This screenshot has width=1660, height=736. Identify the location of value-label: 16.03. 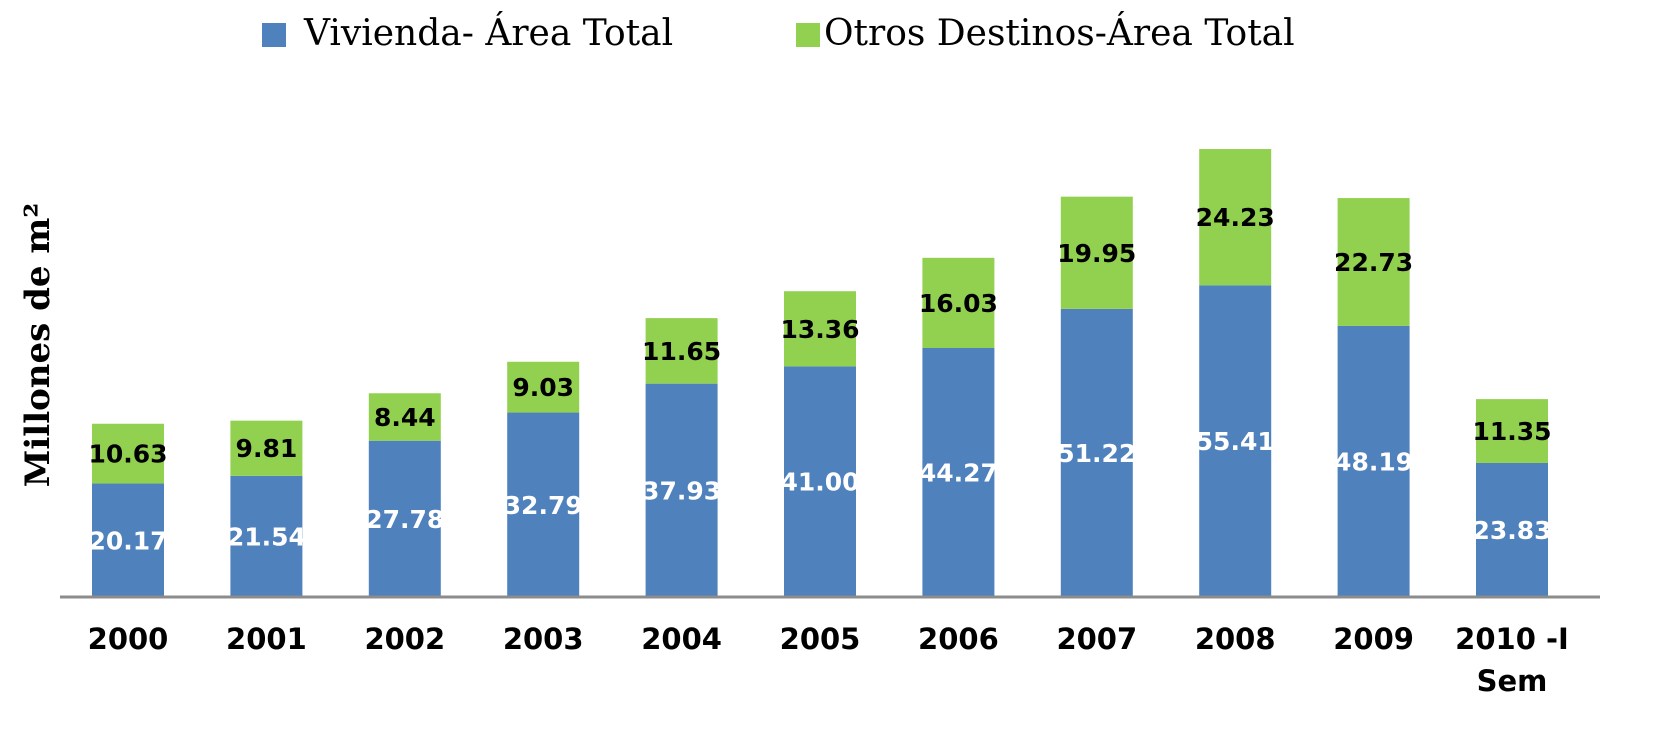
(958, 303).